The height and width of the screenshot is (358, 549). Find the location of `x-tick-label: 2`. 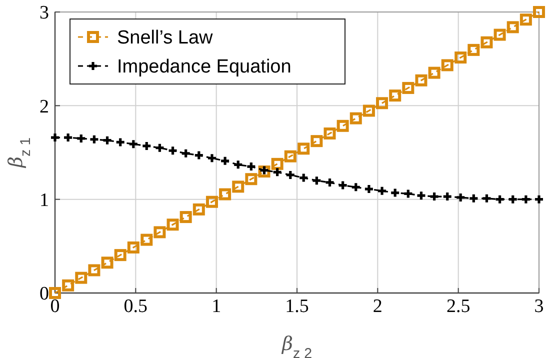

x-tick-label: 2 is located at coordinates (377, 306).